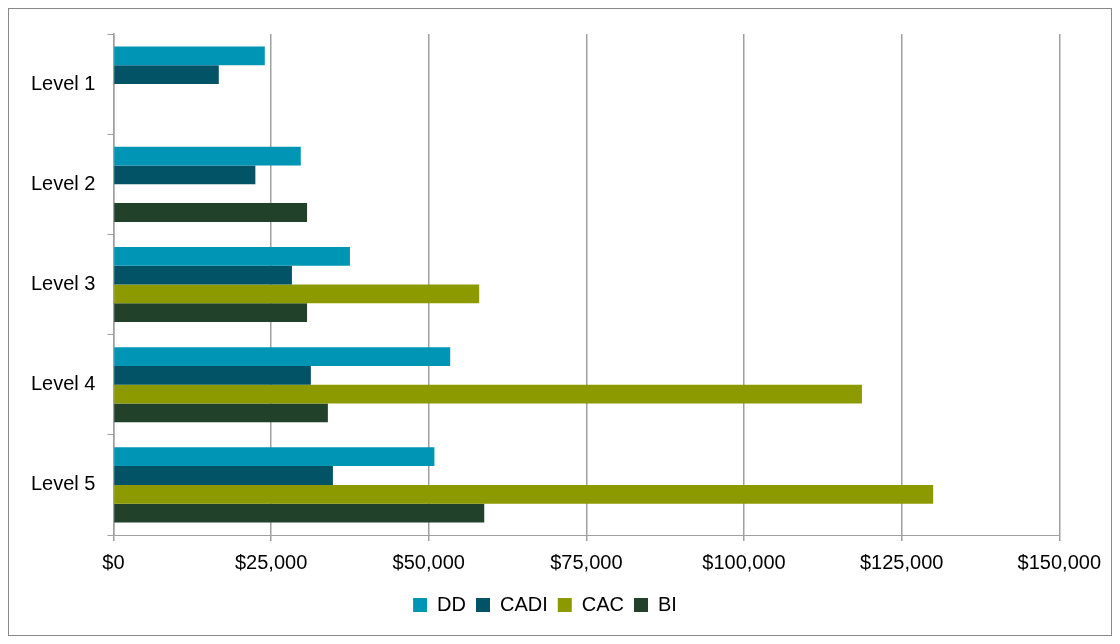 Image resolution: width=1120 pixels, height=644 pixels. I want to click on x-tick-label: $125,000, so click(901, 561).